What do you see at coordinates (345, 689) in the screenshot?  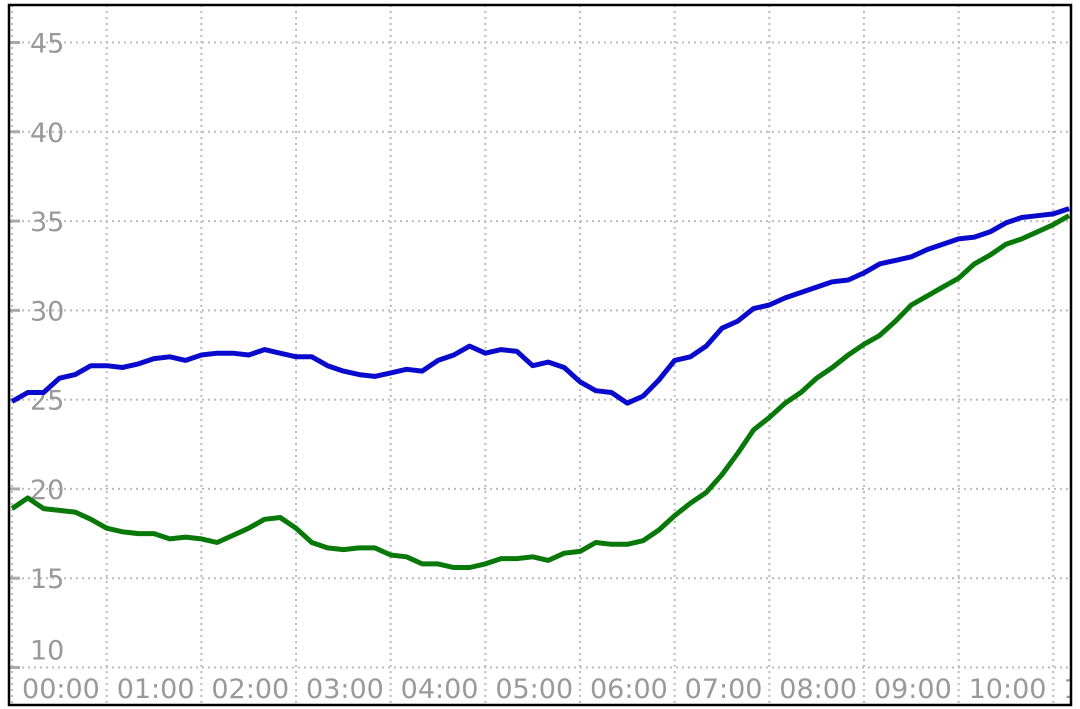 I see `x-tick-label: 03:00` at bounding box center [345, 689].